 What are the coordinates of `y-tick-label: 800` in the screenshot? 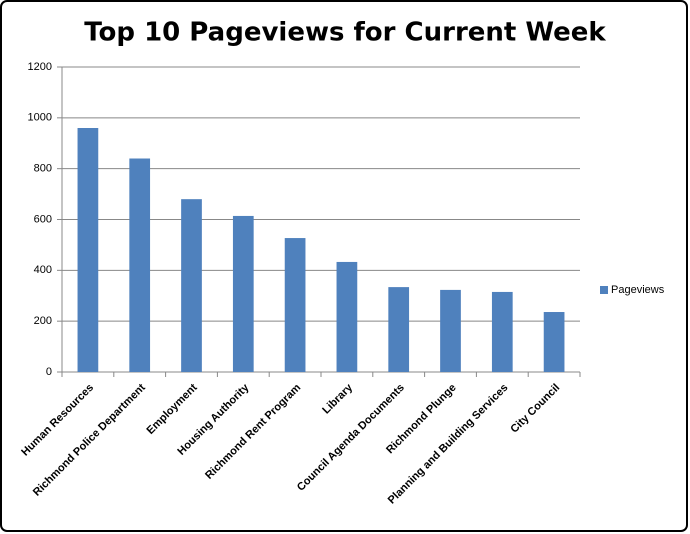 It's located at (43, 169).